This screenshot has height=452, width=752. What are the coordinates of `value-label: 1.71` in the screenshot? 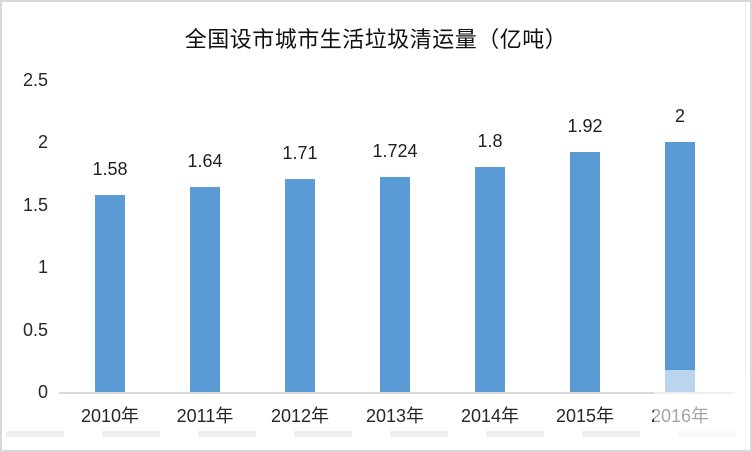 It's located at (300, 152).